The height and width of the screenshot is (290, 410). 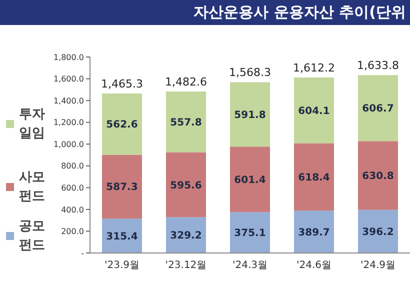 What do you see at coordinates (314, 67) in the screenshot?
I see `total-label: 1,612.2` at bounding box center [314, 67].